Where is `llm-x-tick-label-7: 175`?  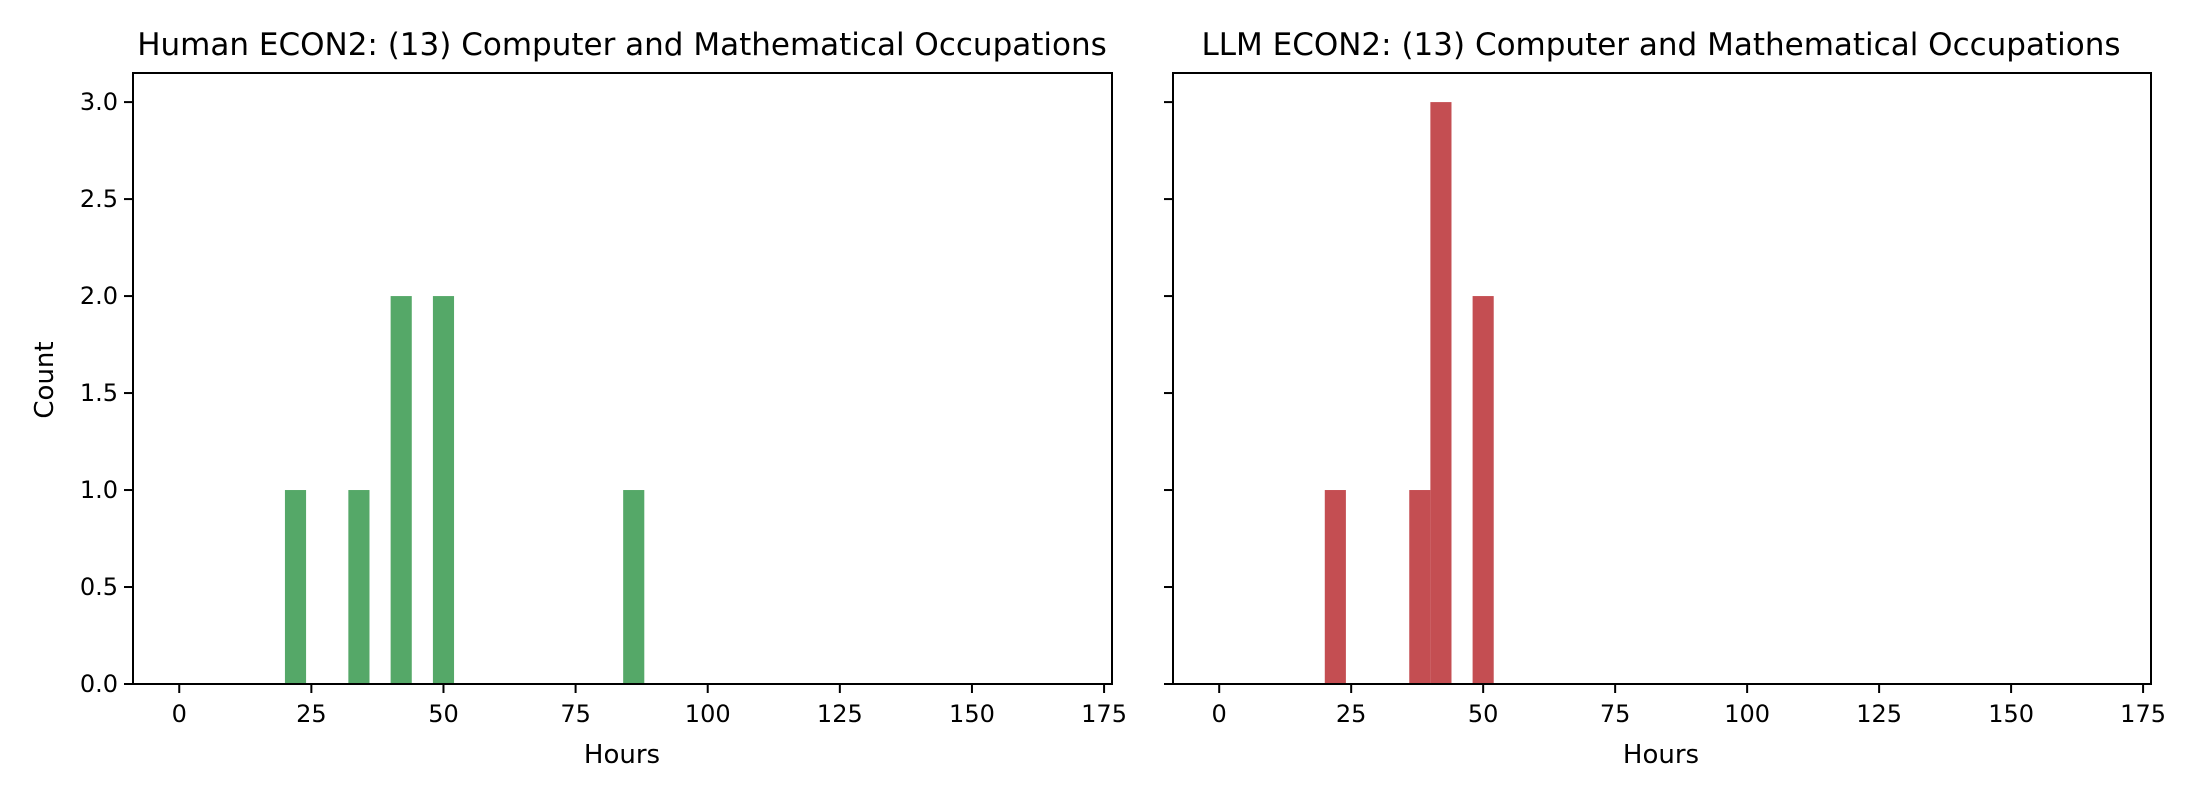 llm-x-tick-label-7: 175 is located at coordinates (2143, 714).